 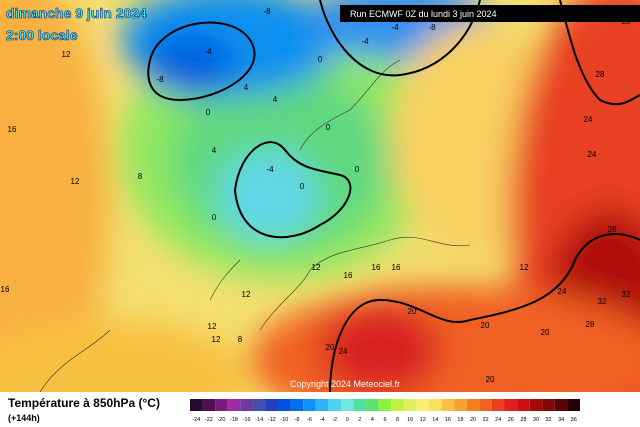 What do you see at coordinates (536, 420) in the screenshot?
I see `legend-tick-label: 30` at bounding box center [536, 420].